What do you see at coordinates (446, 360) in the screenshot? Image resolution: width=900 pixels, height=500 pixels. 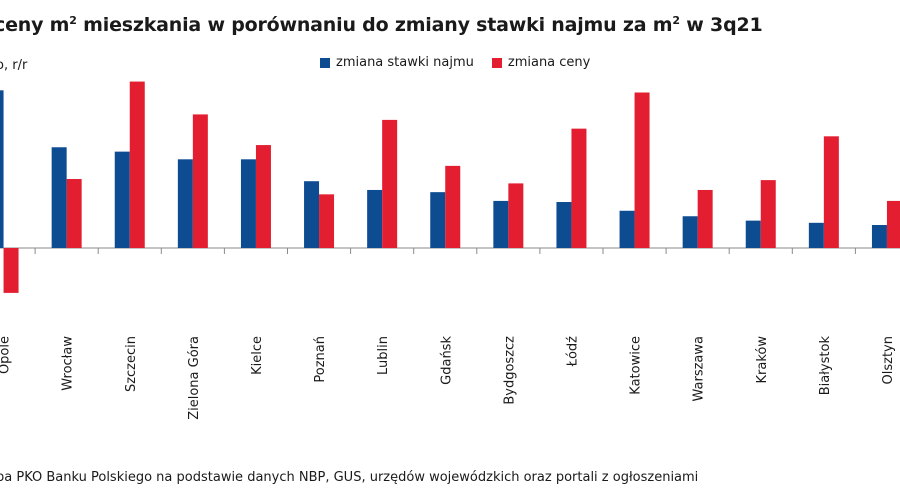 I see `category-label-7: Gdańsk` at bounding box center [446, 360].